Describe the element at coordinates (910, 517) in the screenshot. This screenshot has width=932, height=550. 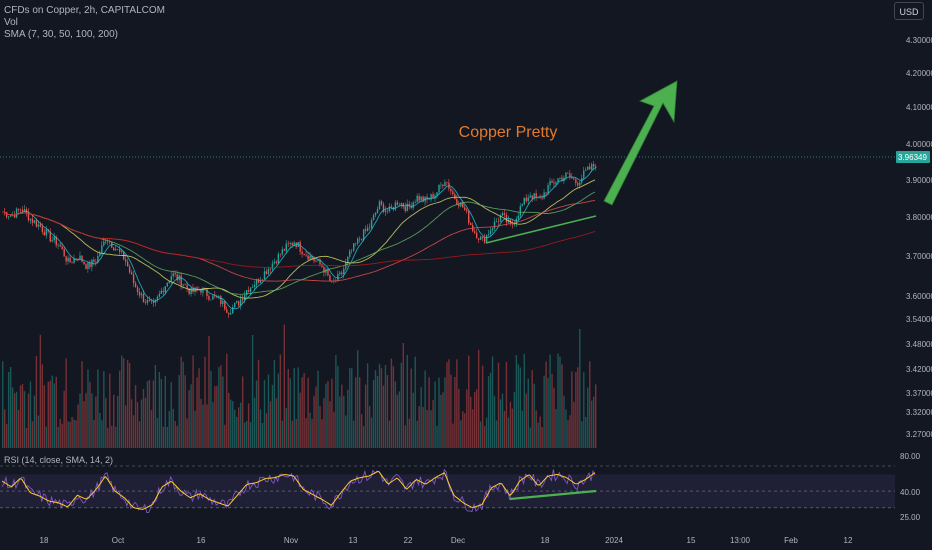
I see `rsi-tick-label: 25.00` at that location.